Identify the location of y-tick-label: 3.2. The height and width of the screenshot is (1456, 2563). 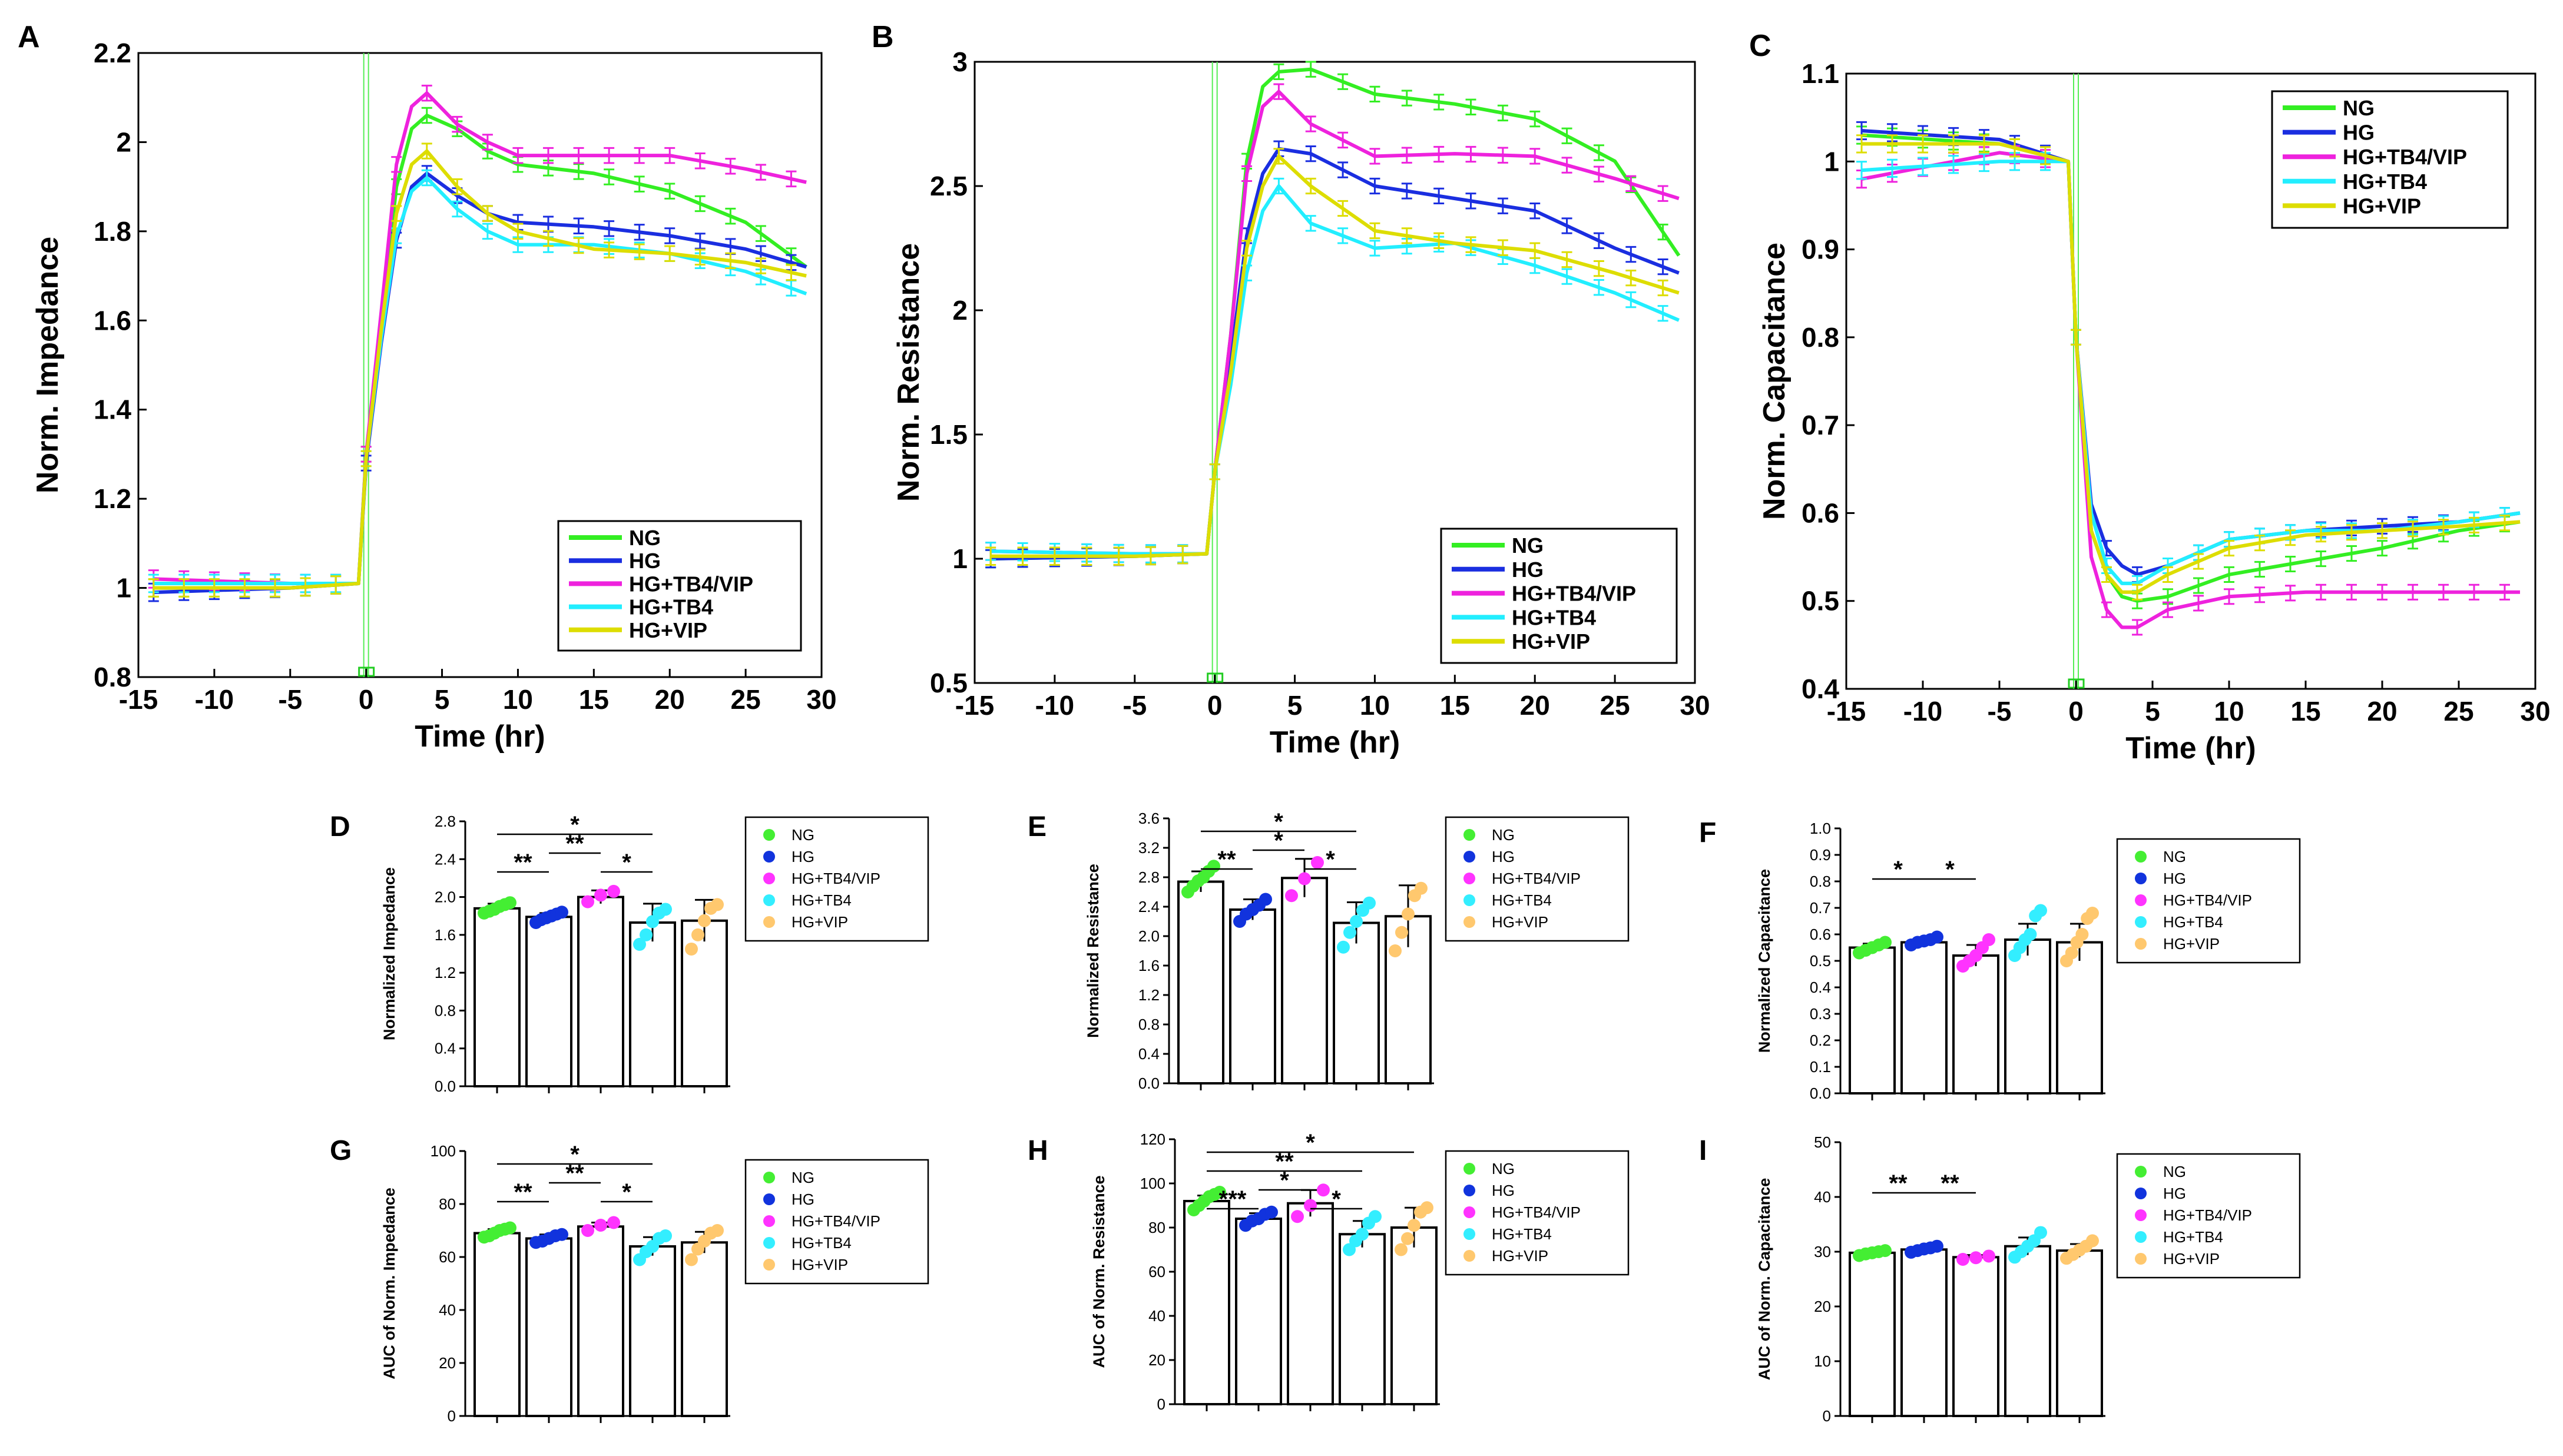
(1149, 848).